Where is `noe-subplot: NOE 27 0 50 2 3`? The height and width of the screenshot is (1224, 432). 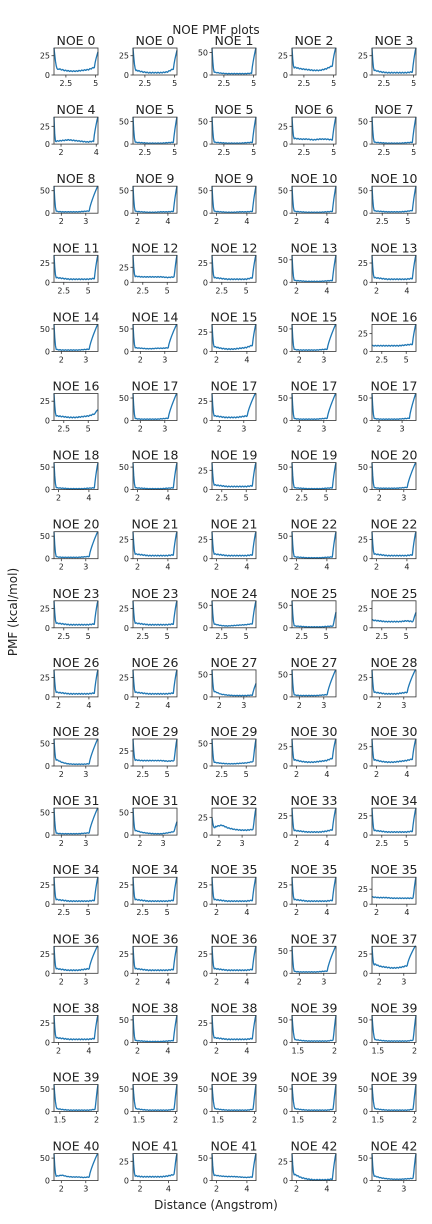 noe-subplot: NOE 27 0 50 2 3 is located at coordinates (308, 682).